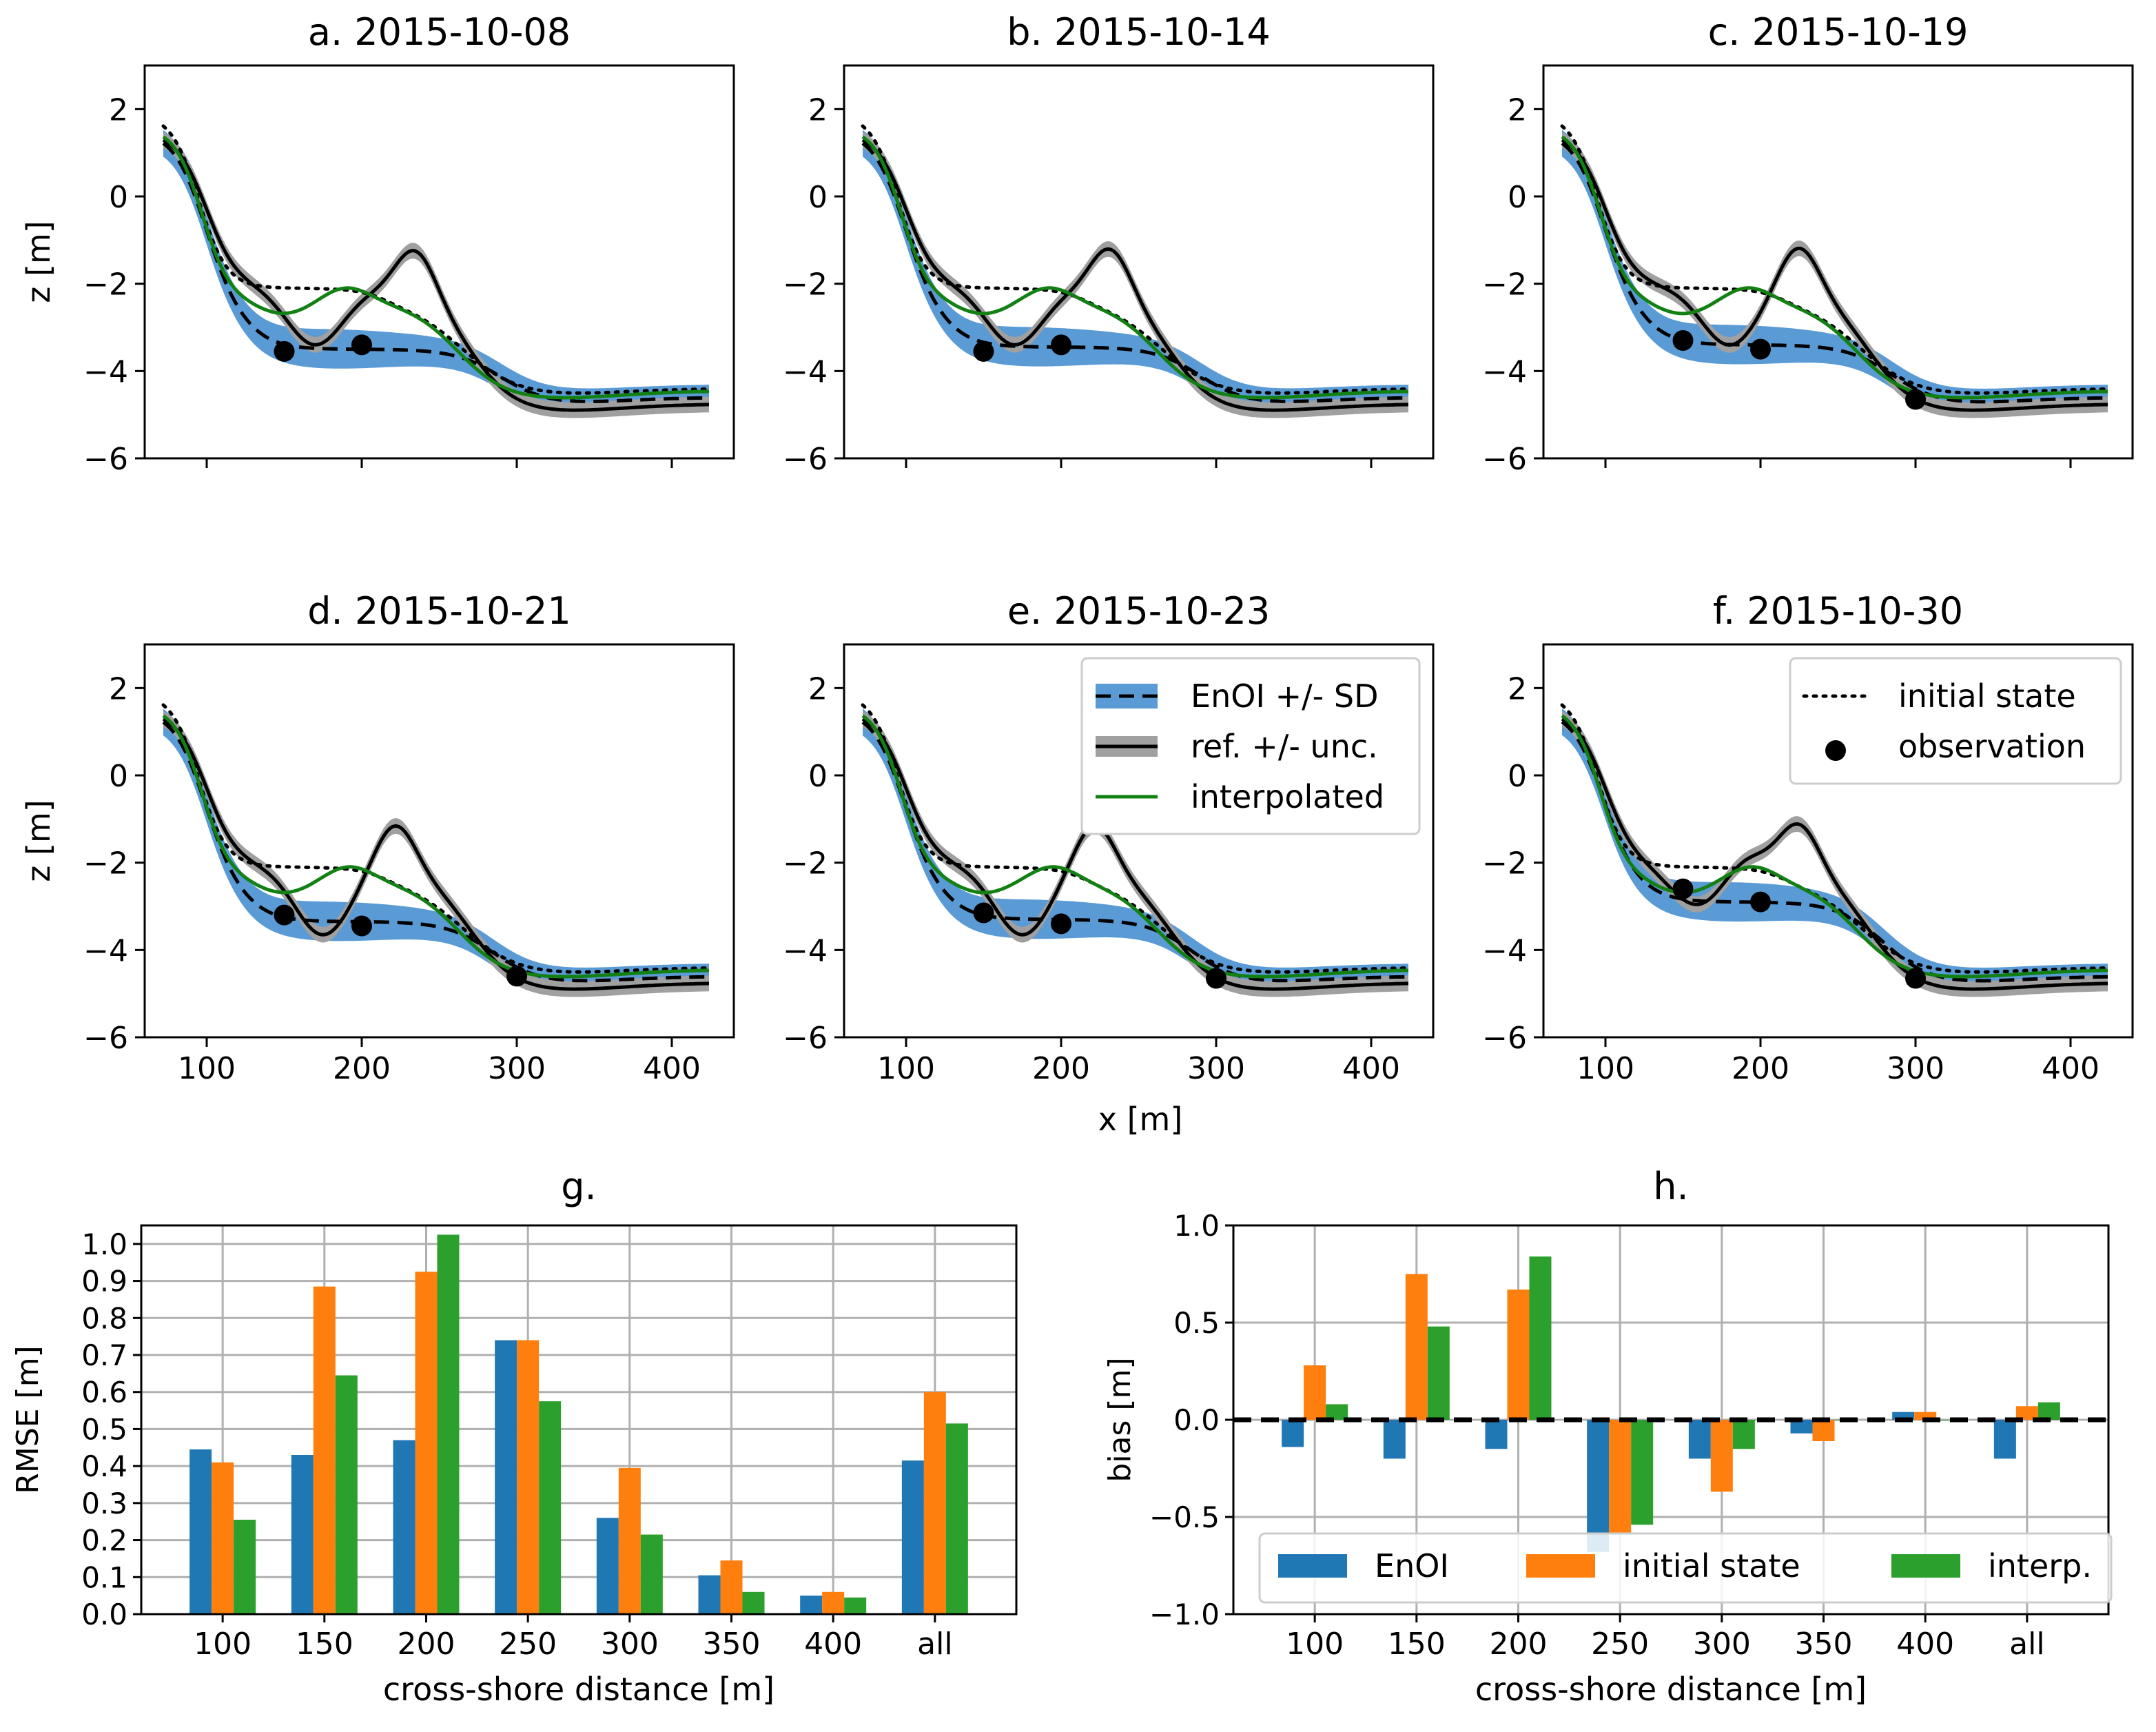 Image resolution: width=2156 pixels, height=1732 pixels. What do you see at coordinates (27, 1419) in the screenshot?
I see `y-axis-label: RMSE [m]` at bounding box center [27, 1419].